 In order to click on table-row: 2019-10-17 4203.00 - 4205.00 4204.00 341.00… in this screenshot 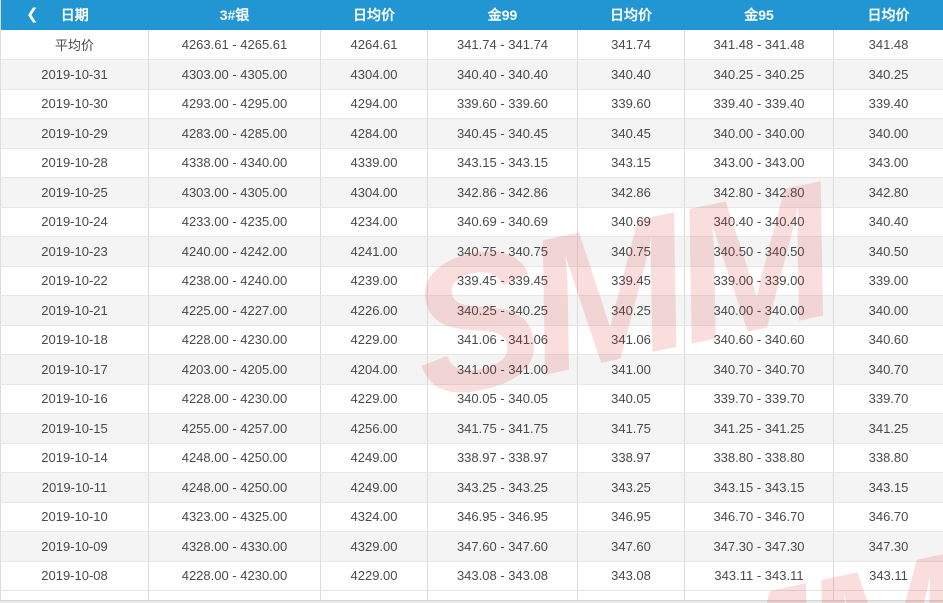, I will do `click(471, 369)`.